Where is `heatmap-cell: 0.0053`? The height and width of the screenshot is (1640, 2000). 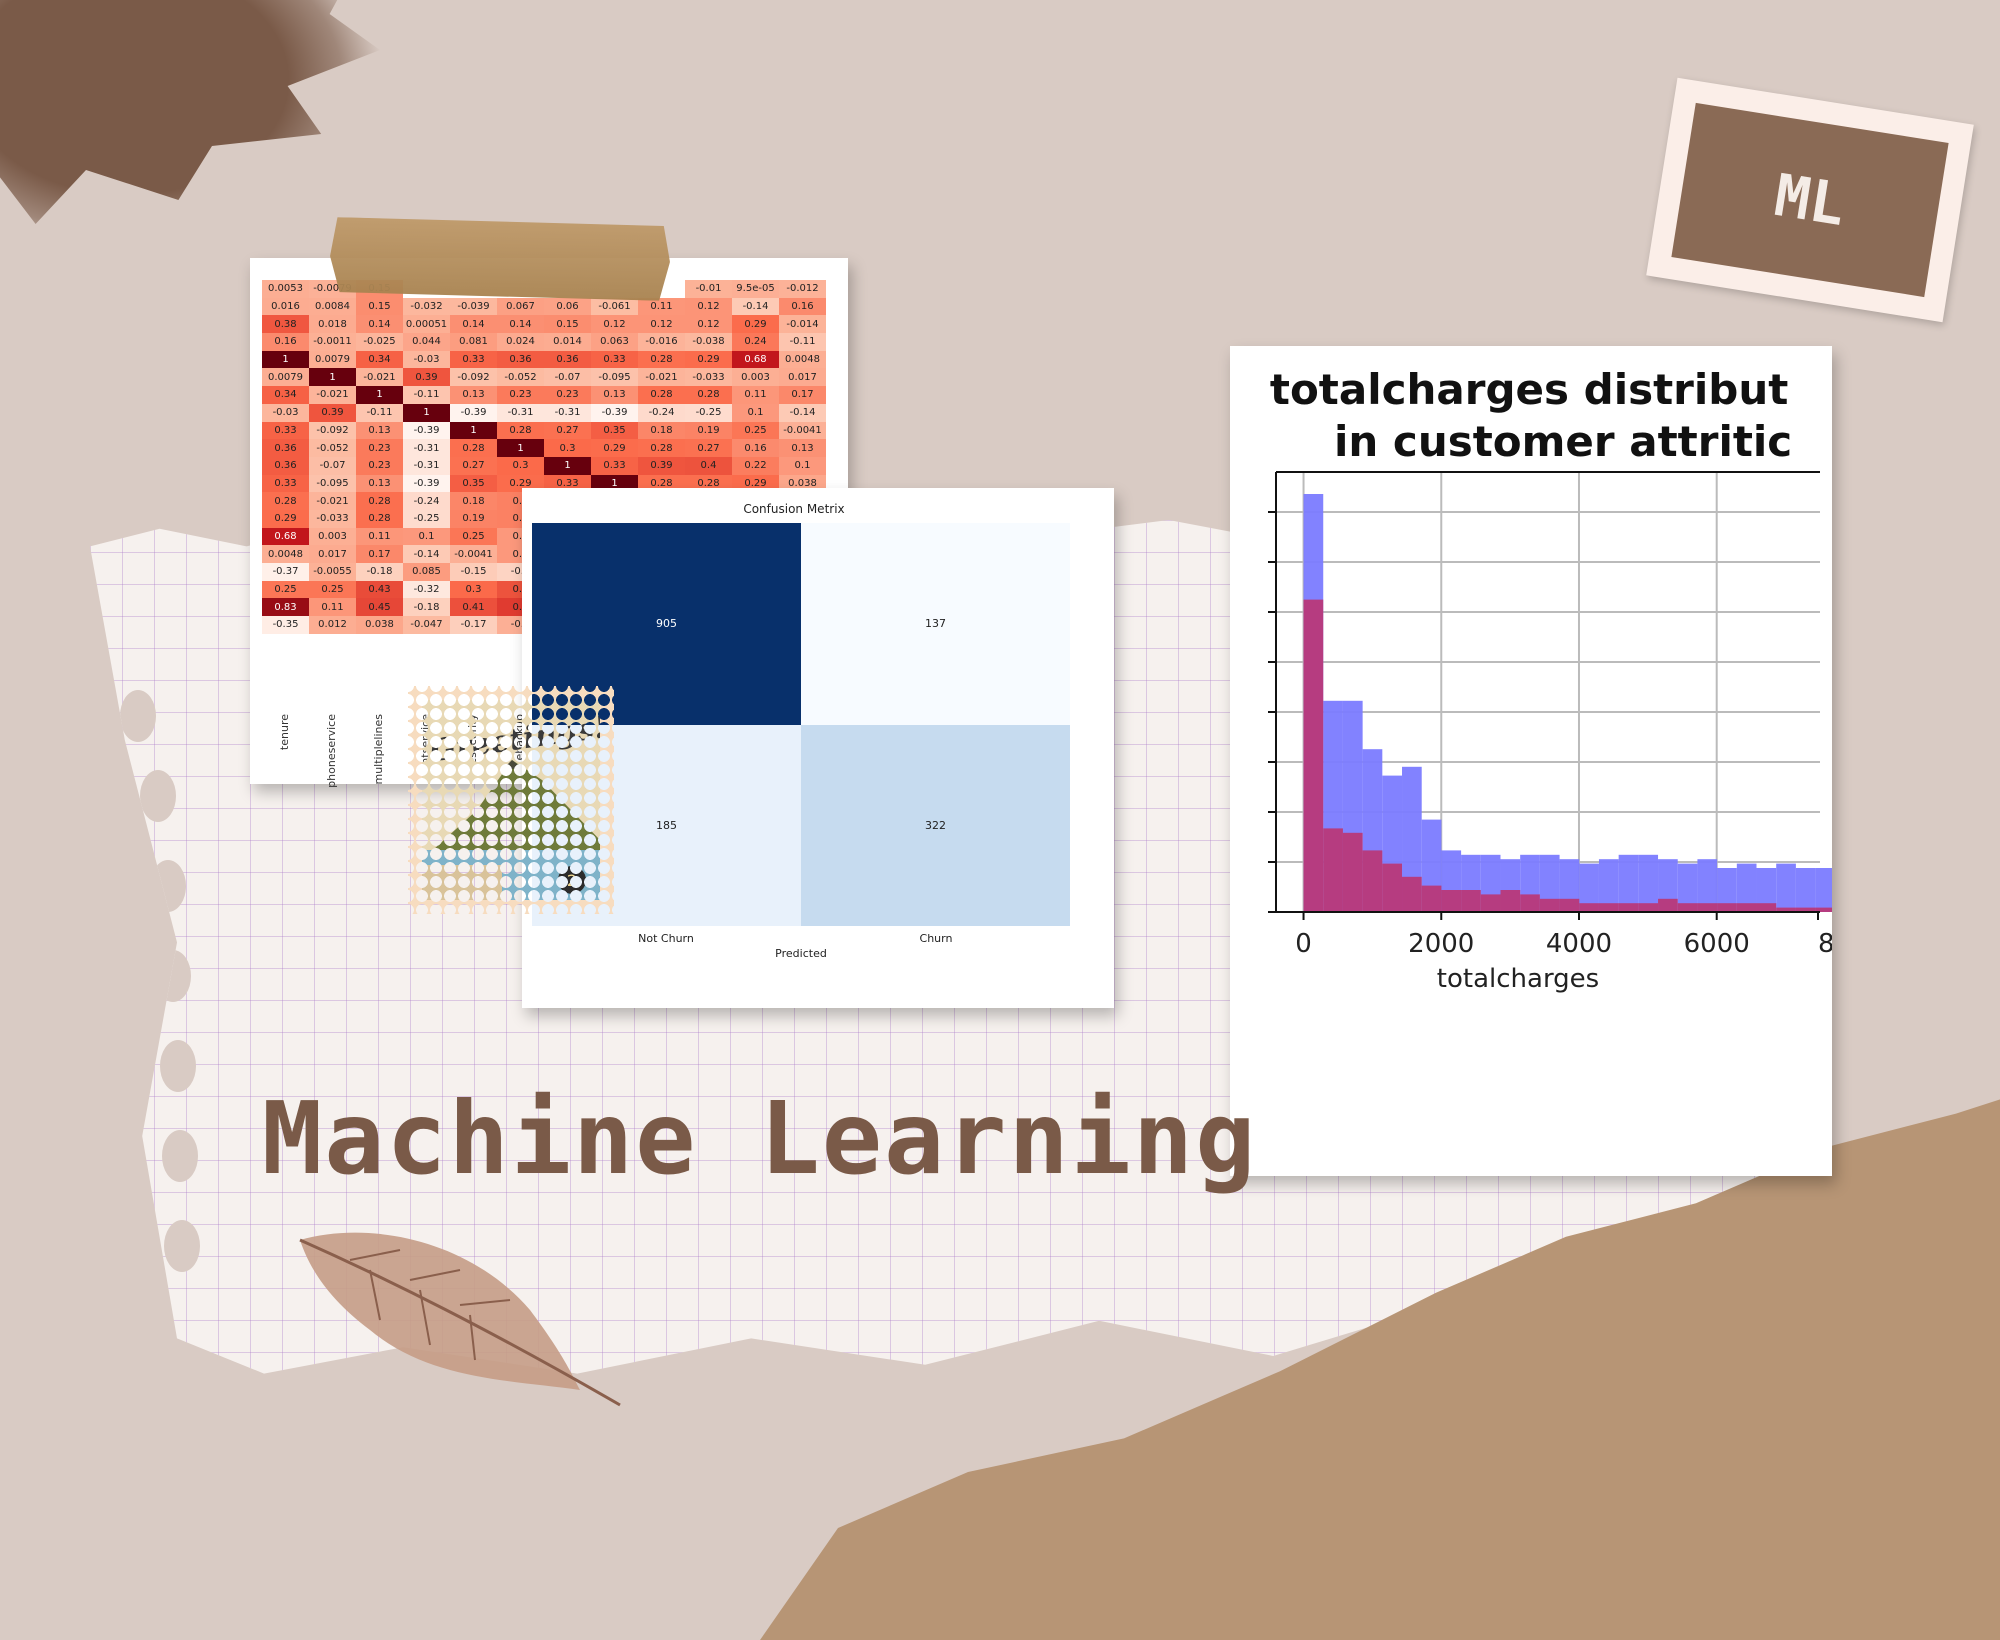 heatmap-cell: 0.0053 is located at coordinates (285, 289).